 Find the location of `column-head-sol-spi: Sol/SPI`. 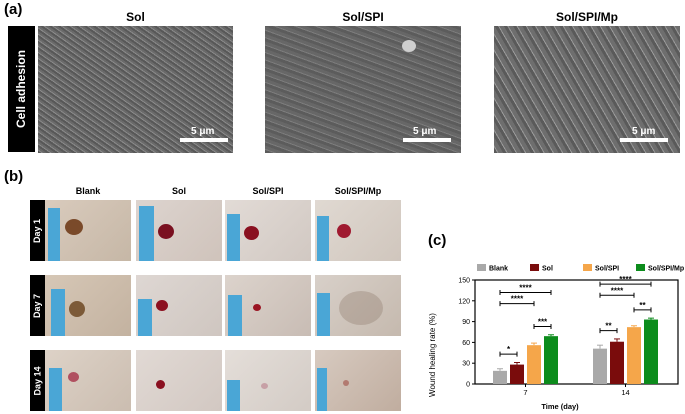

column-head-sol-spi: Sol/SPI is located at coordinates (268, 191).